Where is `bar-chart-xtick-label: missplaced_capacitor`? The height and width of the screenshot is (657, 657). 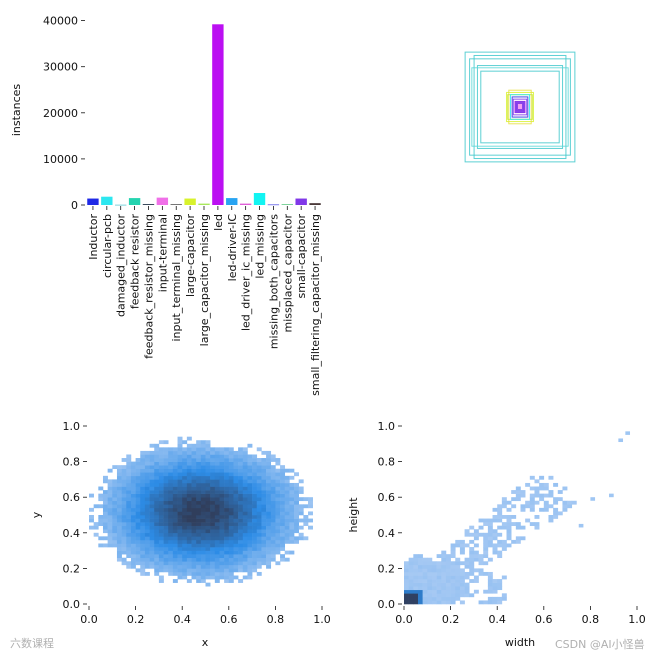 bar-chart-xtick-label: missplaced_capacitor is located at coordinates (287, 273).